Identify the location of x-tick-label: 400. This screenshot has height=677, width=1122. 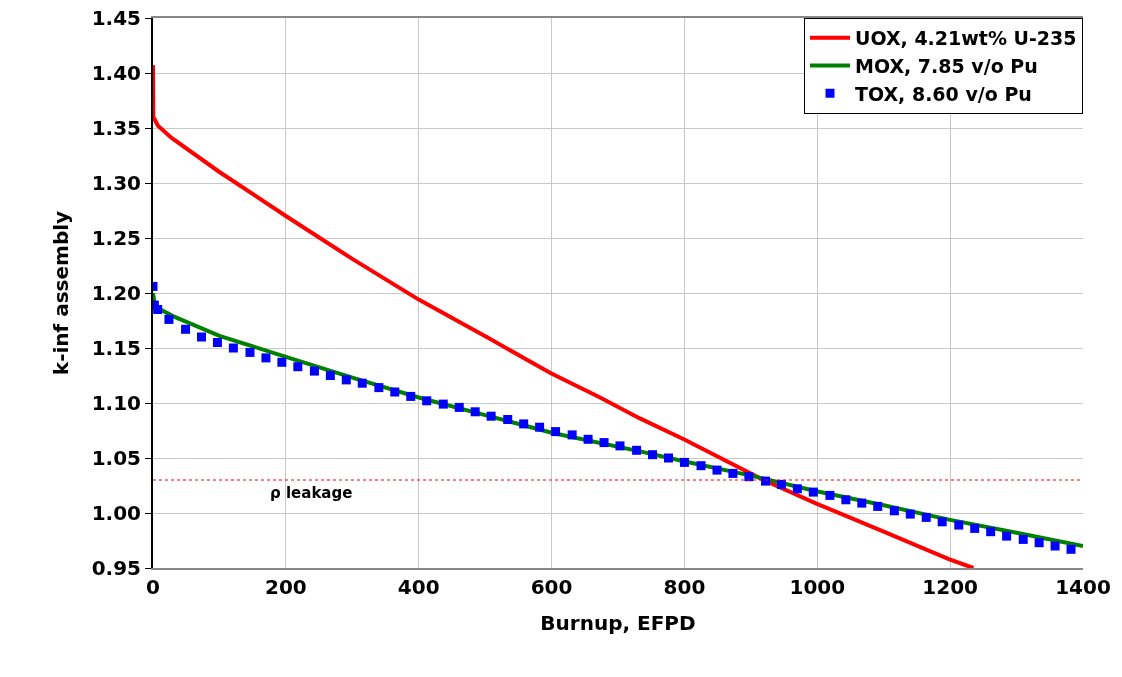
(418, 587).